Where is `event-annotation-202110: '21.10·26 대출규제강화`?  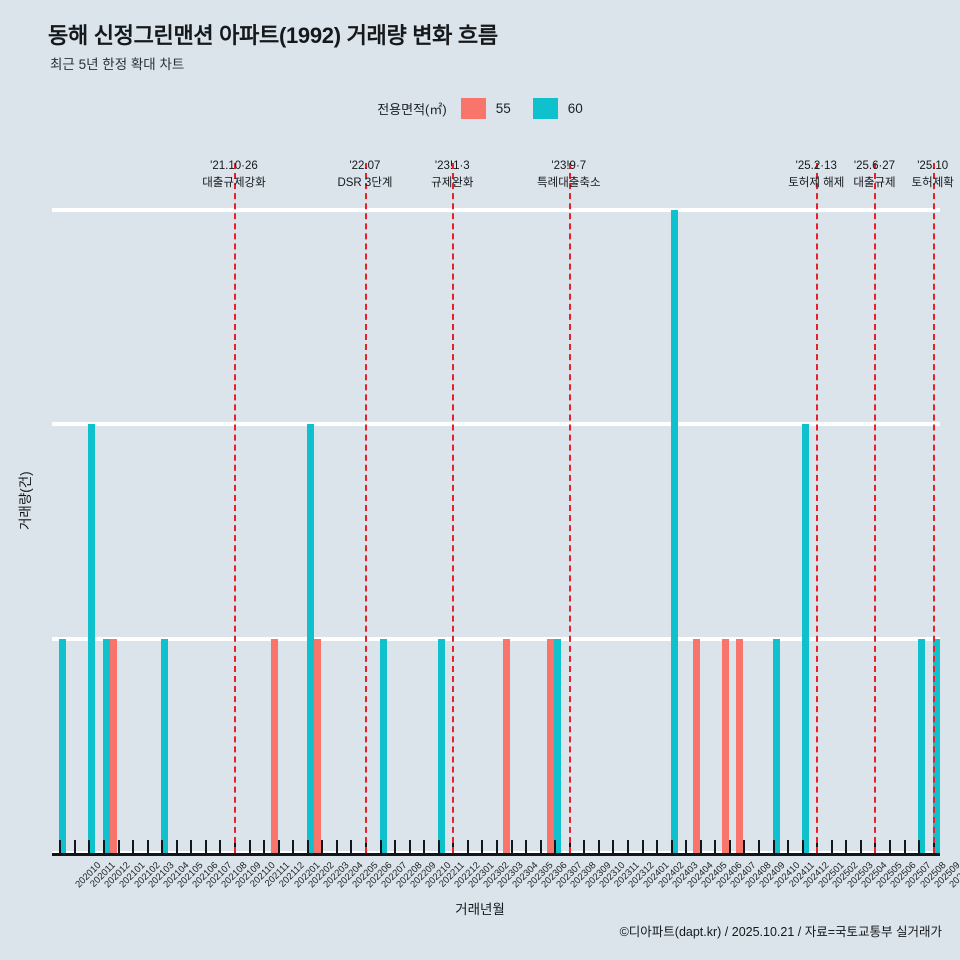 event-annotation-202110: '21.10·26 대출규제강화 is located at coordinates (233, 174).